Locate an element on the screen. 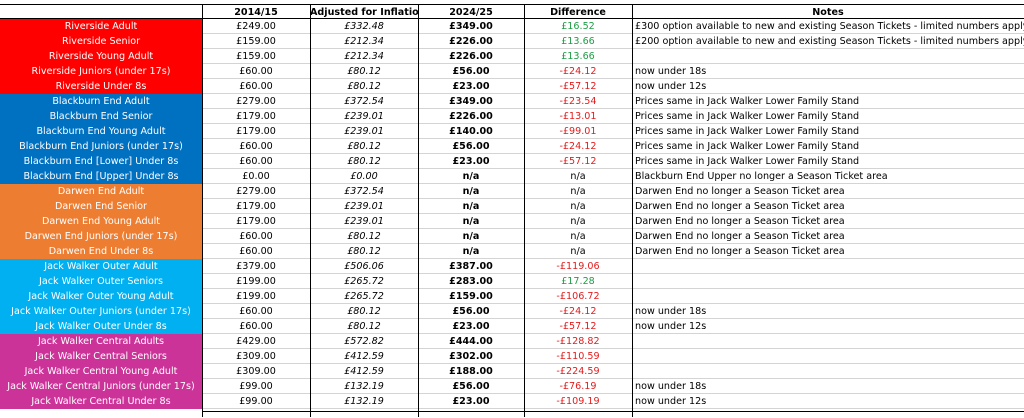 Image resolution: width=1024 pixels, height=418 pixels. cell-difference: -£76.19 is located at coordinates (578, 386).